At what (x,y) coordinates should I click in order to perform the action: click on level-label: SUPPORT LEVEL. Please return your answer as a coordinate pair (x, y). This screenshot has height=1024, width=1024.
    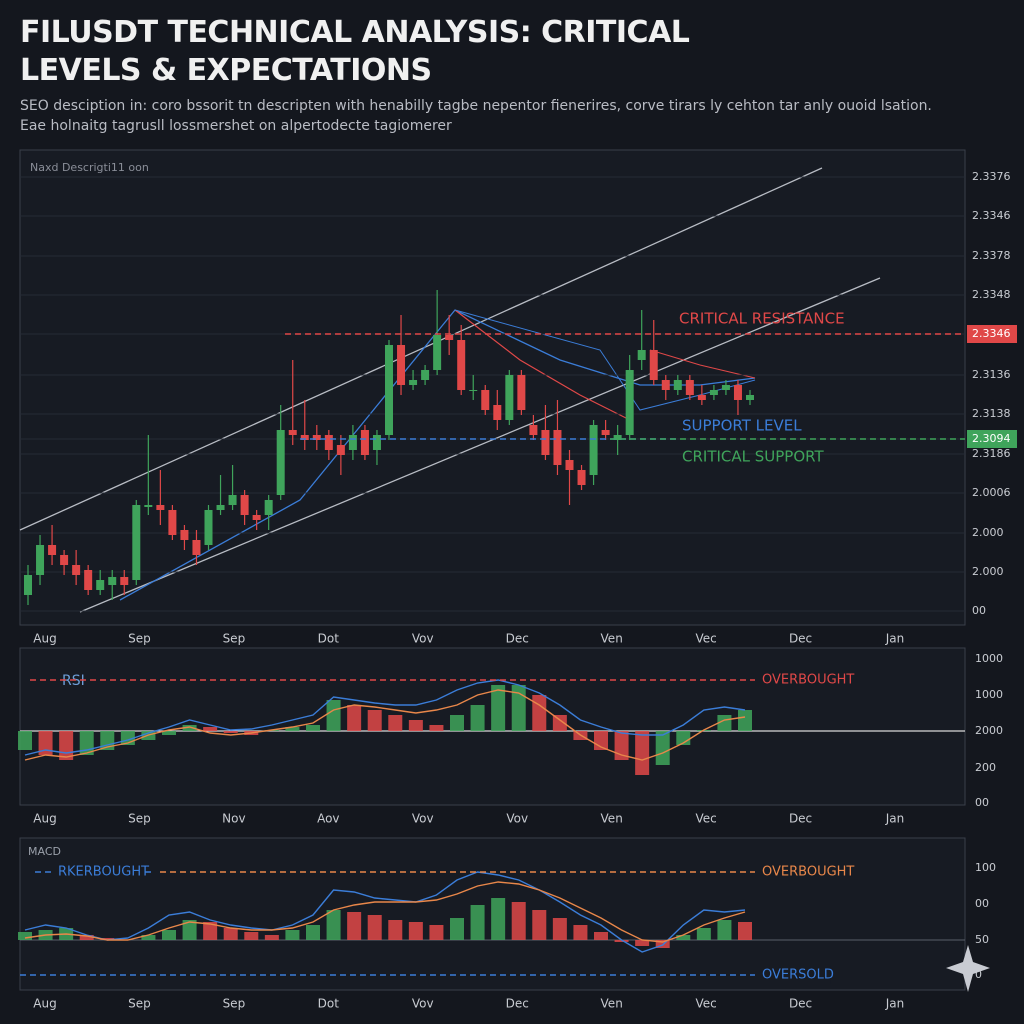
    Looking at the image, I should click on (742, 426).